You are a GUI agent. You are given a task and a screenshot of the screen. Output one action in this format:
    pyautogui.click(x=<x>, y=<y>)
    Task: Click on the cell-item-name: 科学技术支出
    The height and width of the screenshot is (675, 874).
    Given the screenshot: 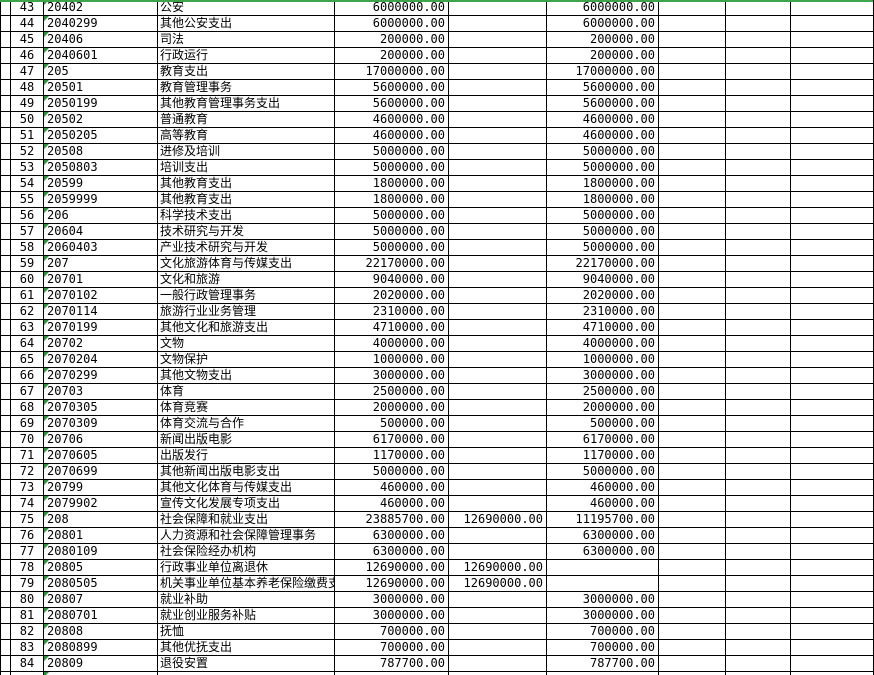 What is the action you would take?
    pyautogui.click(x=246, y=215)
    